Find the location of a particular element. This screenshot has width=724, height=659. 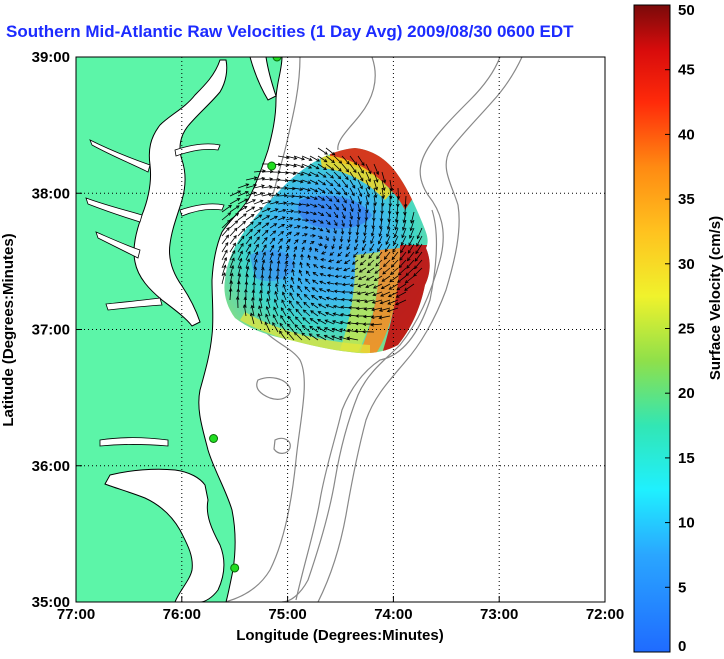

y-tick-label: 35:00 is located at coordinates (51, 602).